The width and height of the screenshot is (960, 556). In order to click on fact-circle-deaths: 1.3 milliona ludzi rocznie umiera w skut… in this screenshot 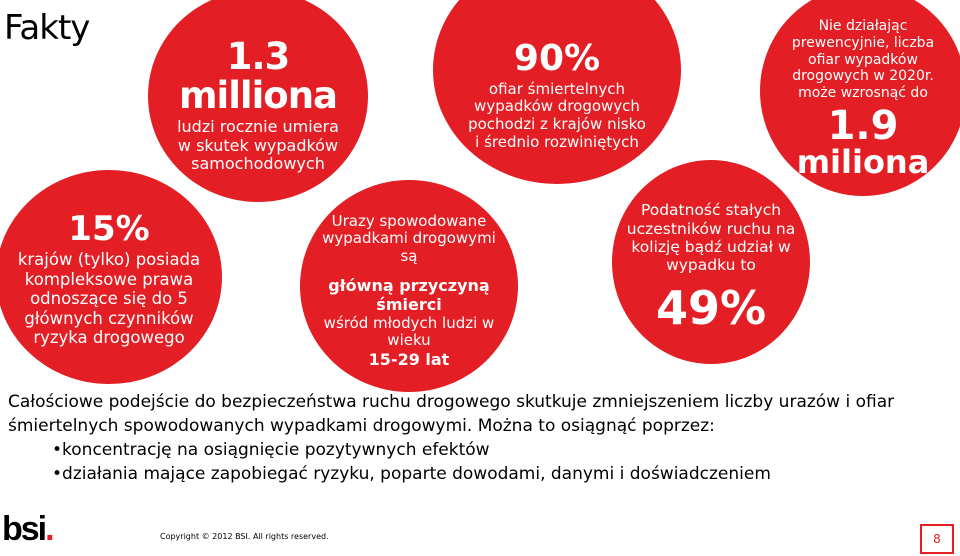, I will do `click(258, 101)`.